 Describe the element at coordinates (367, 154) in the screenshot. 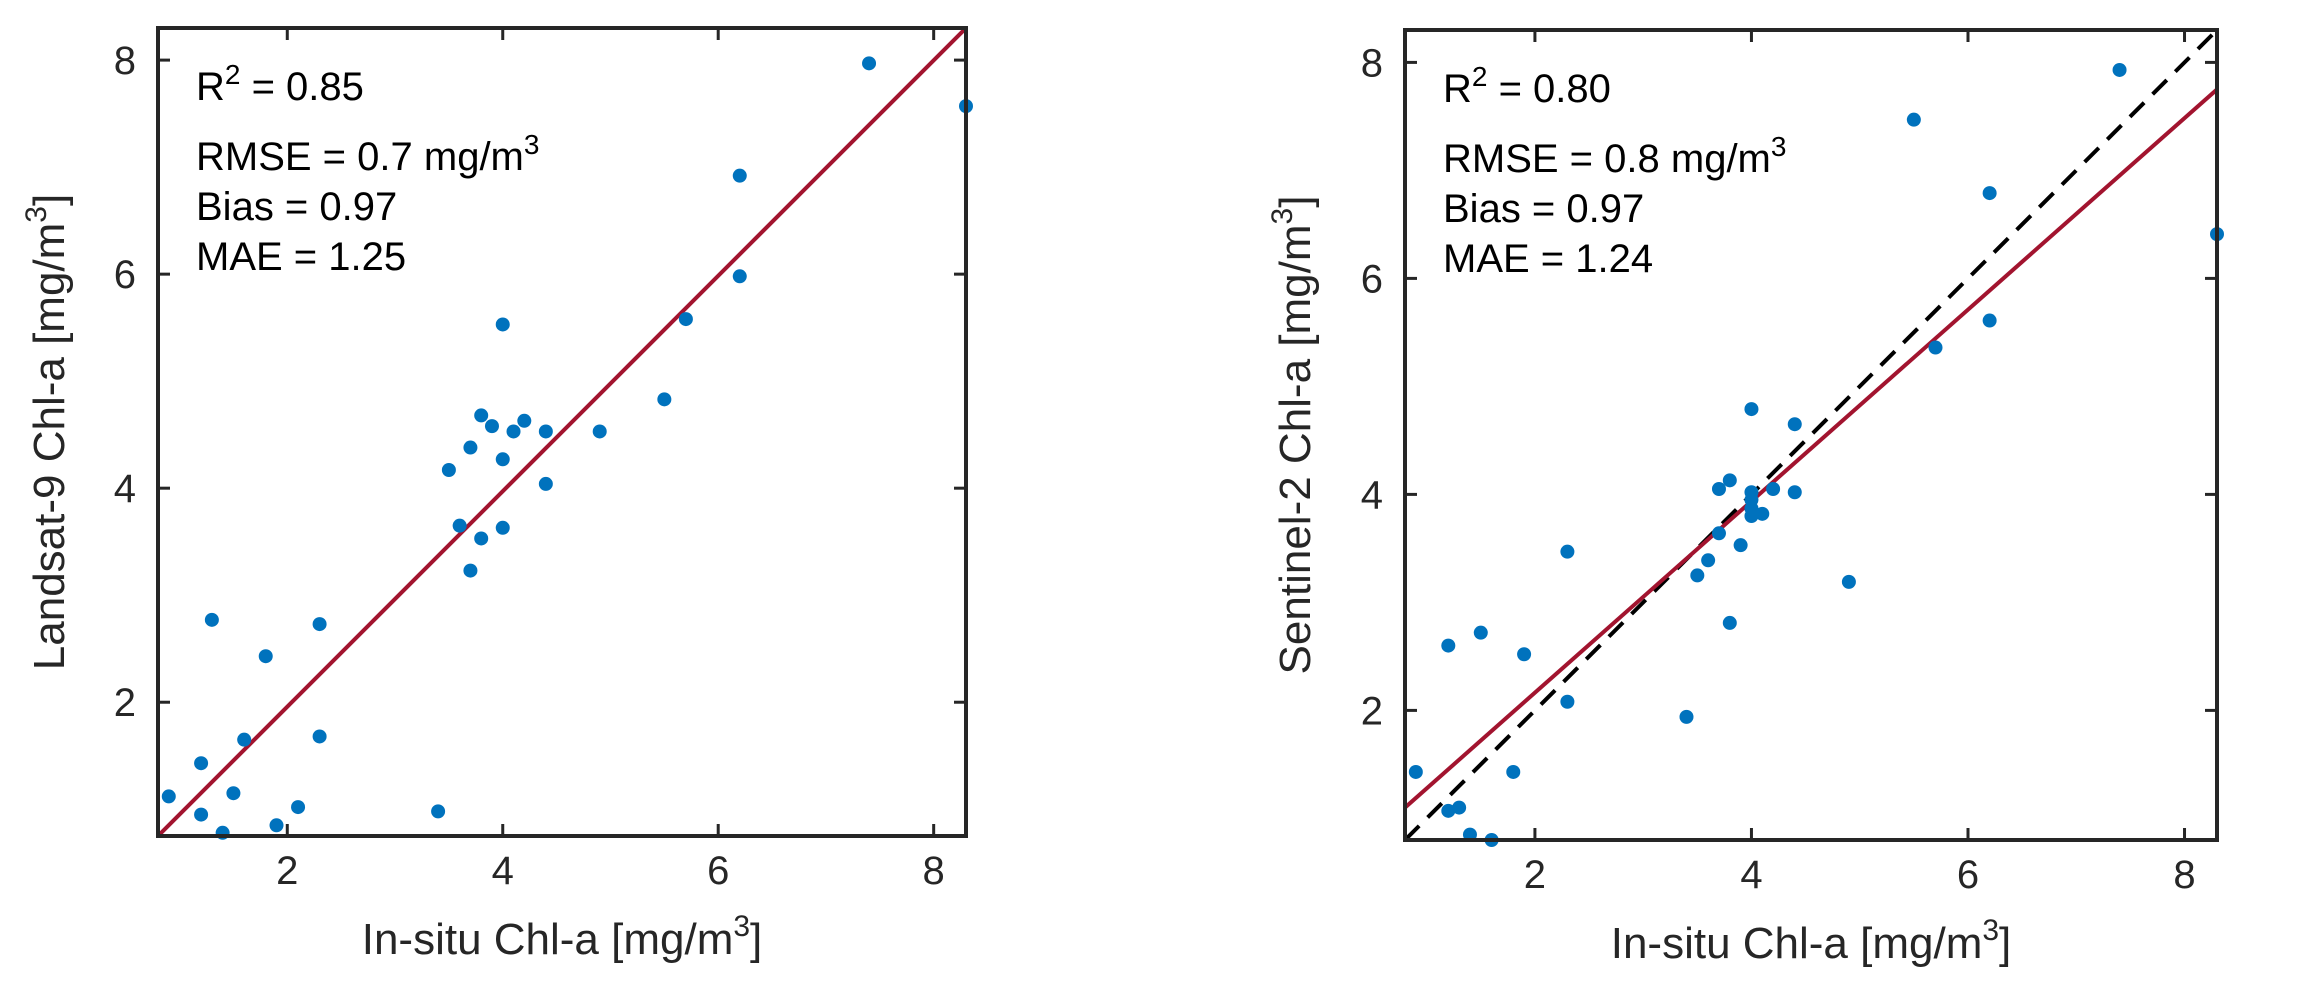

I see `rmse-label: RMSE = 0.7 mg/m3` at that location.